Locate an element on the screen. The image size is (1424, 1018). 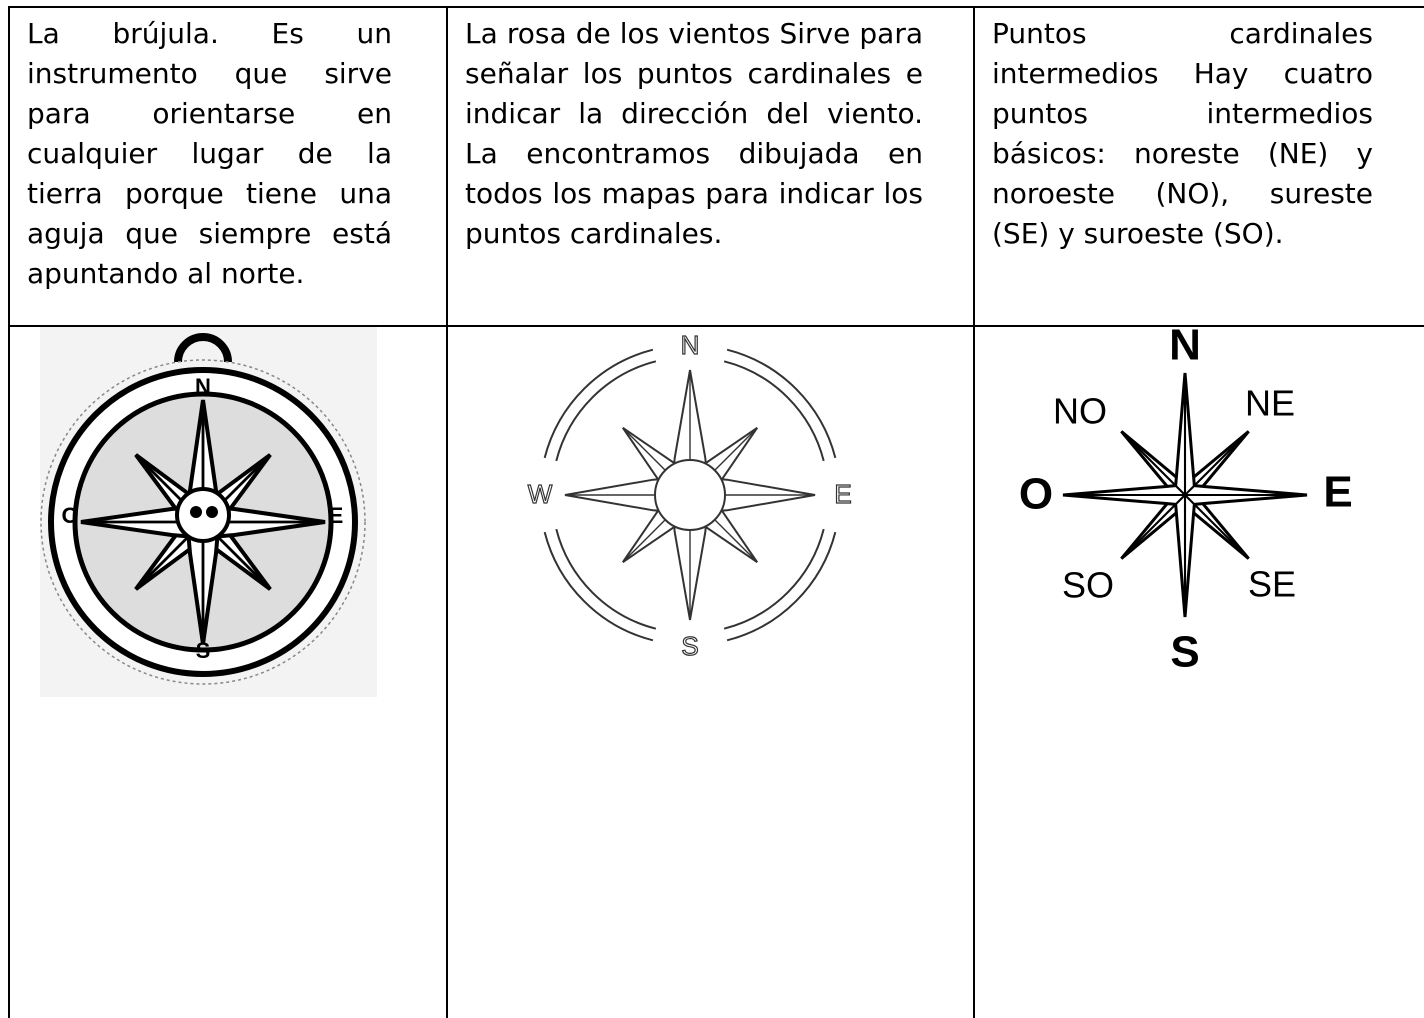
compass-image: N NO NE O E SO SE S is located at coordinates (1186, 499).